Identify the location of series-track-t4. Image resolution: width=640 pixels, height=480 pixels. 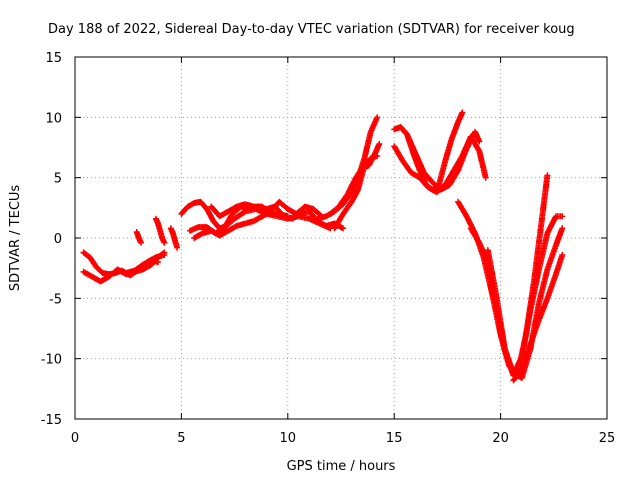
(138, 237).